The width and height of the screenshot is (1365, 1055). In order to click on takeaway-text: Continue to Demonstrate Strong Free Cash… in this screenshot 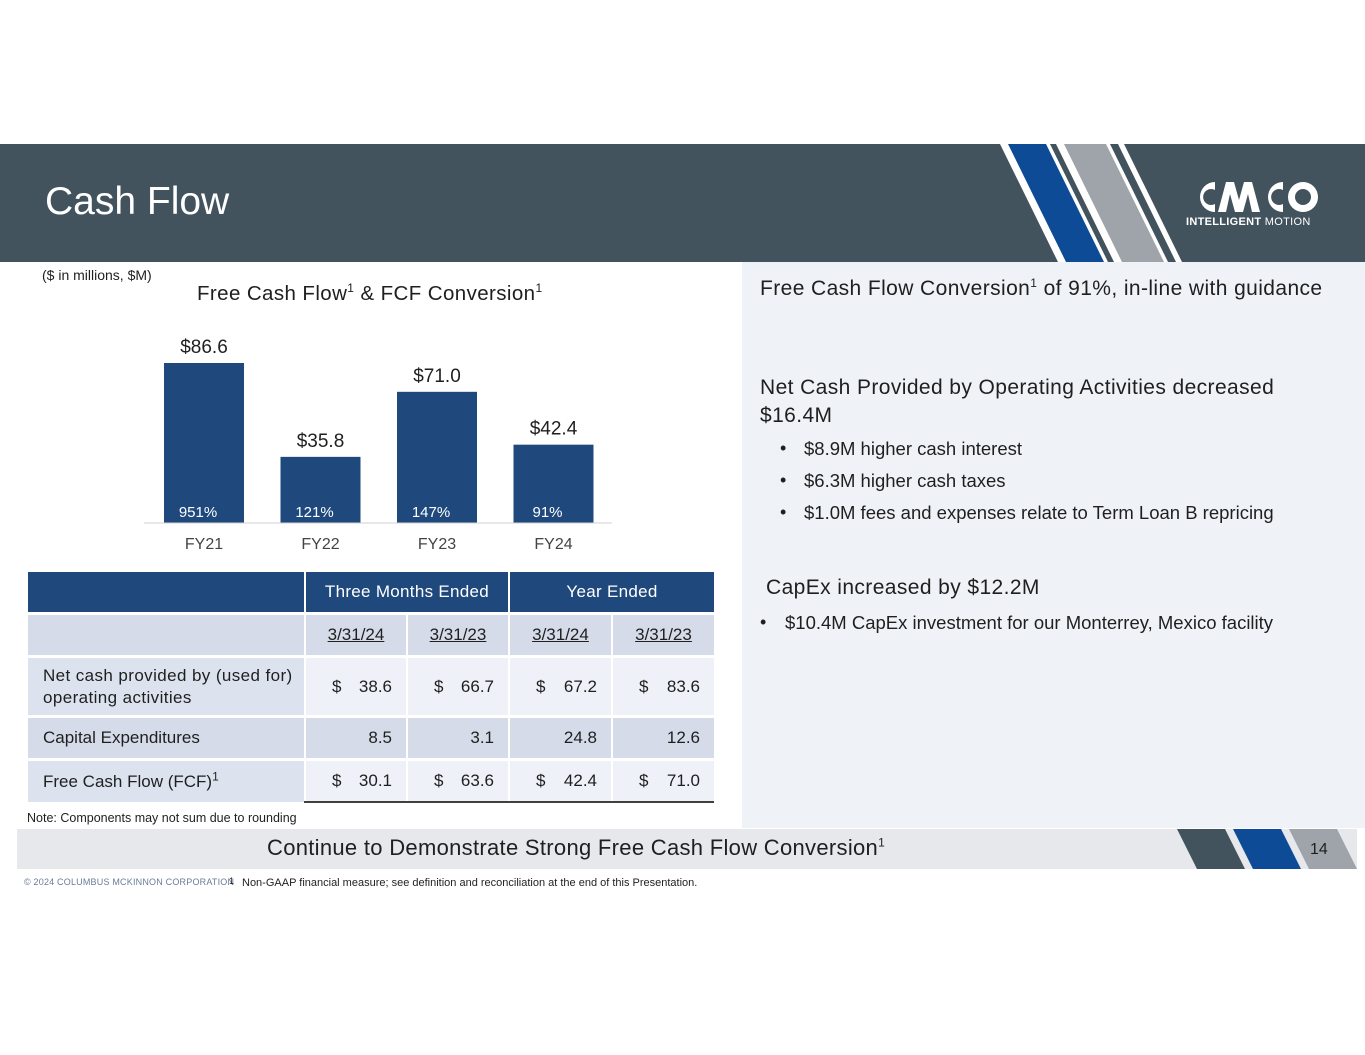, I will do `click(576, 847)`.